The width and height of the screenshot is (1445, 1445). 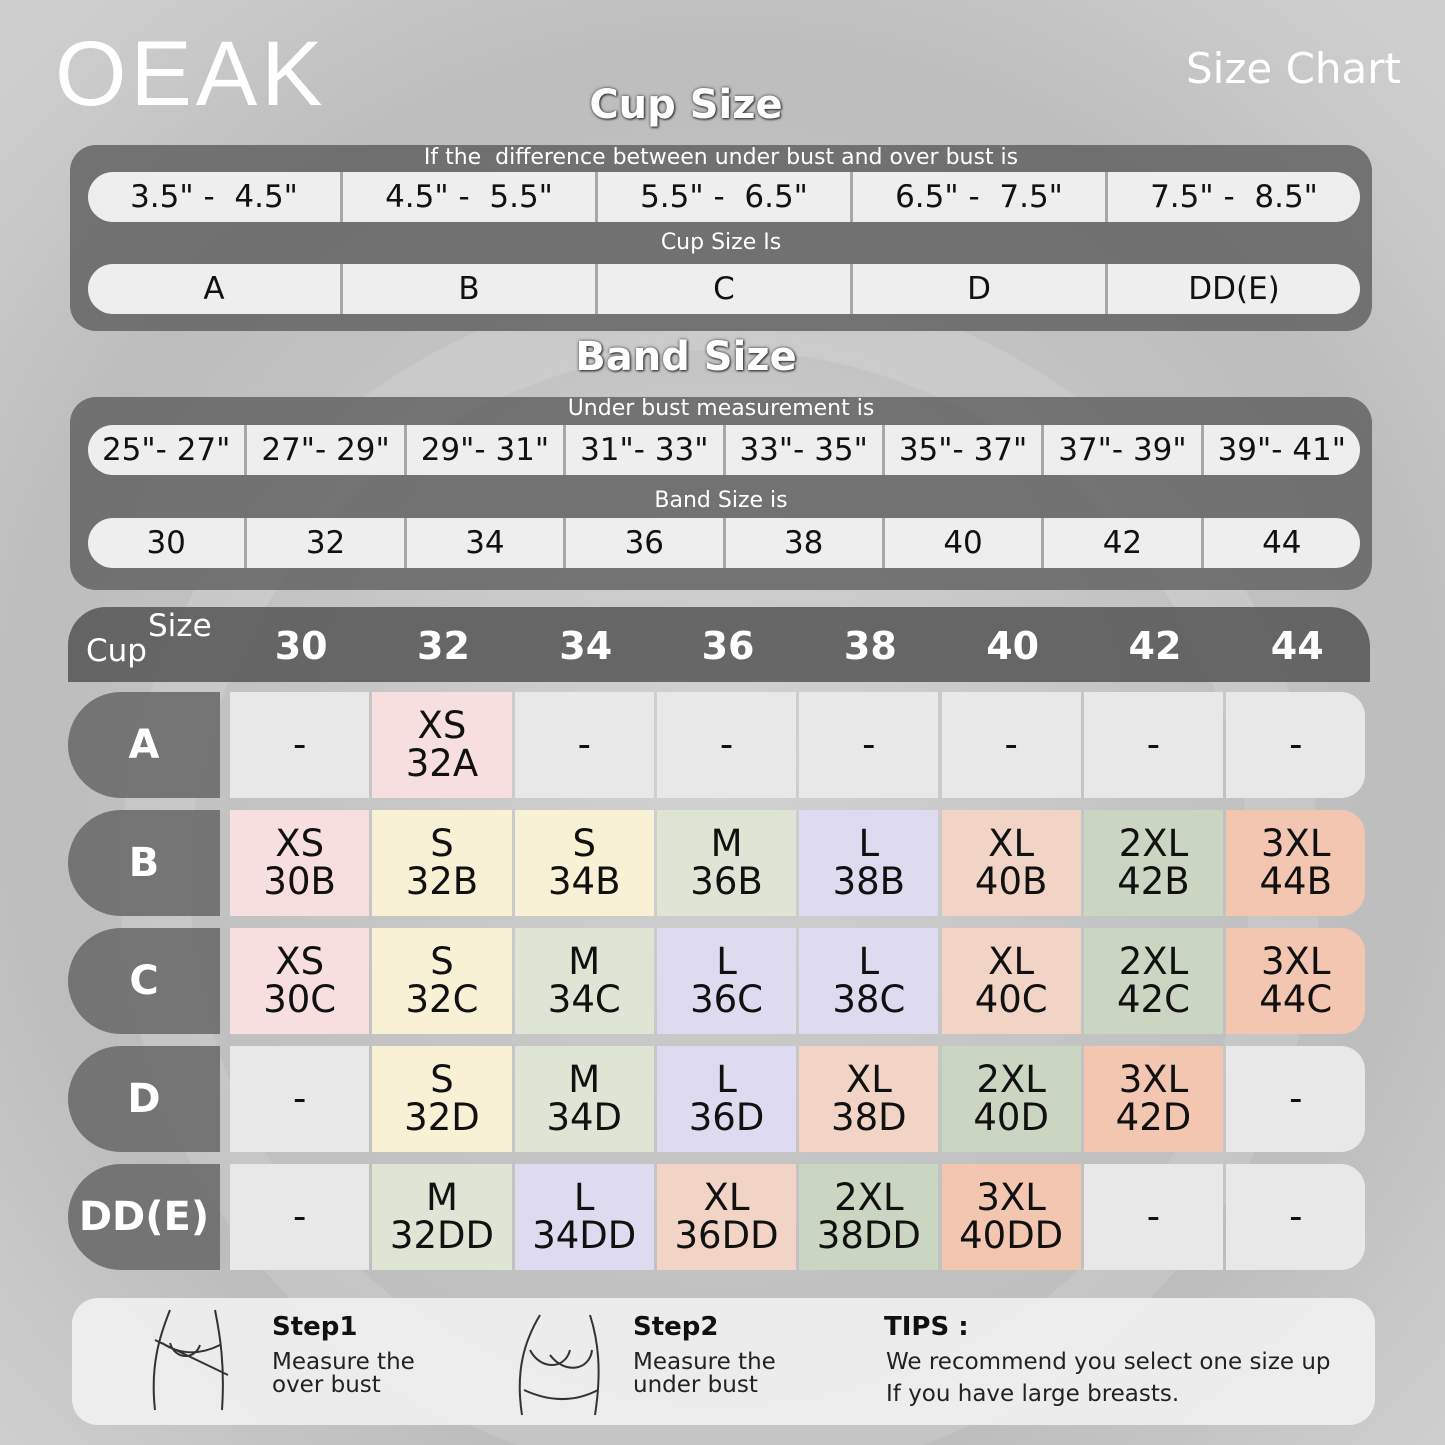 I want to click on panel-label: Cup Size Is, so click(x=721, y=242).